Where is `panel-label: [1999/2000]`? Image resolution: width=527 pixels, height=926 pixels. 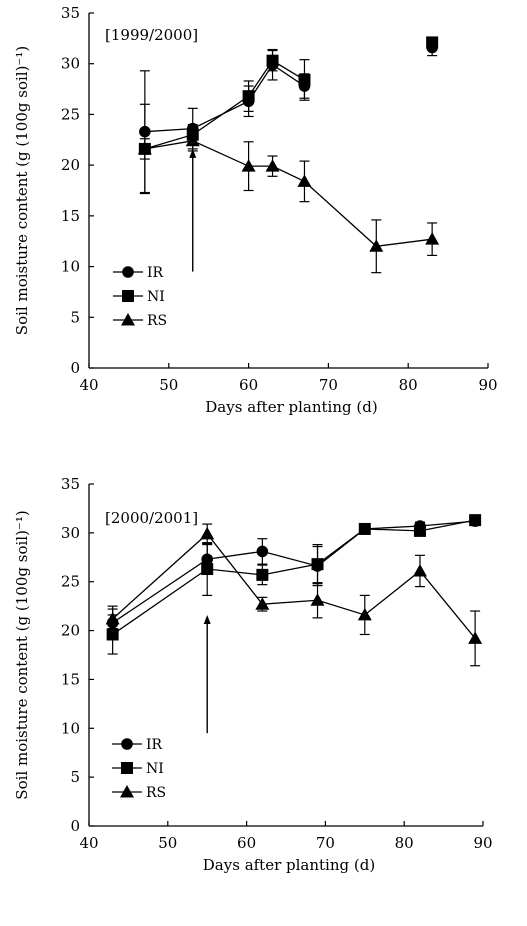
panel-label: [1999/2000] is located at coordinates (151, 35).